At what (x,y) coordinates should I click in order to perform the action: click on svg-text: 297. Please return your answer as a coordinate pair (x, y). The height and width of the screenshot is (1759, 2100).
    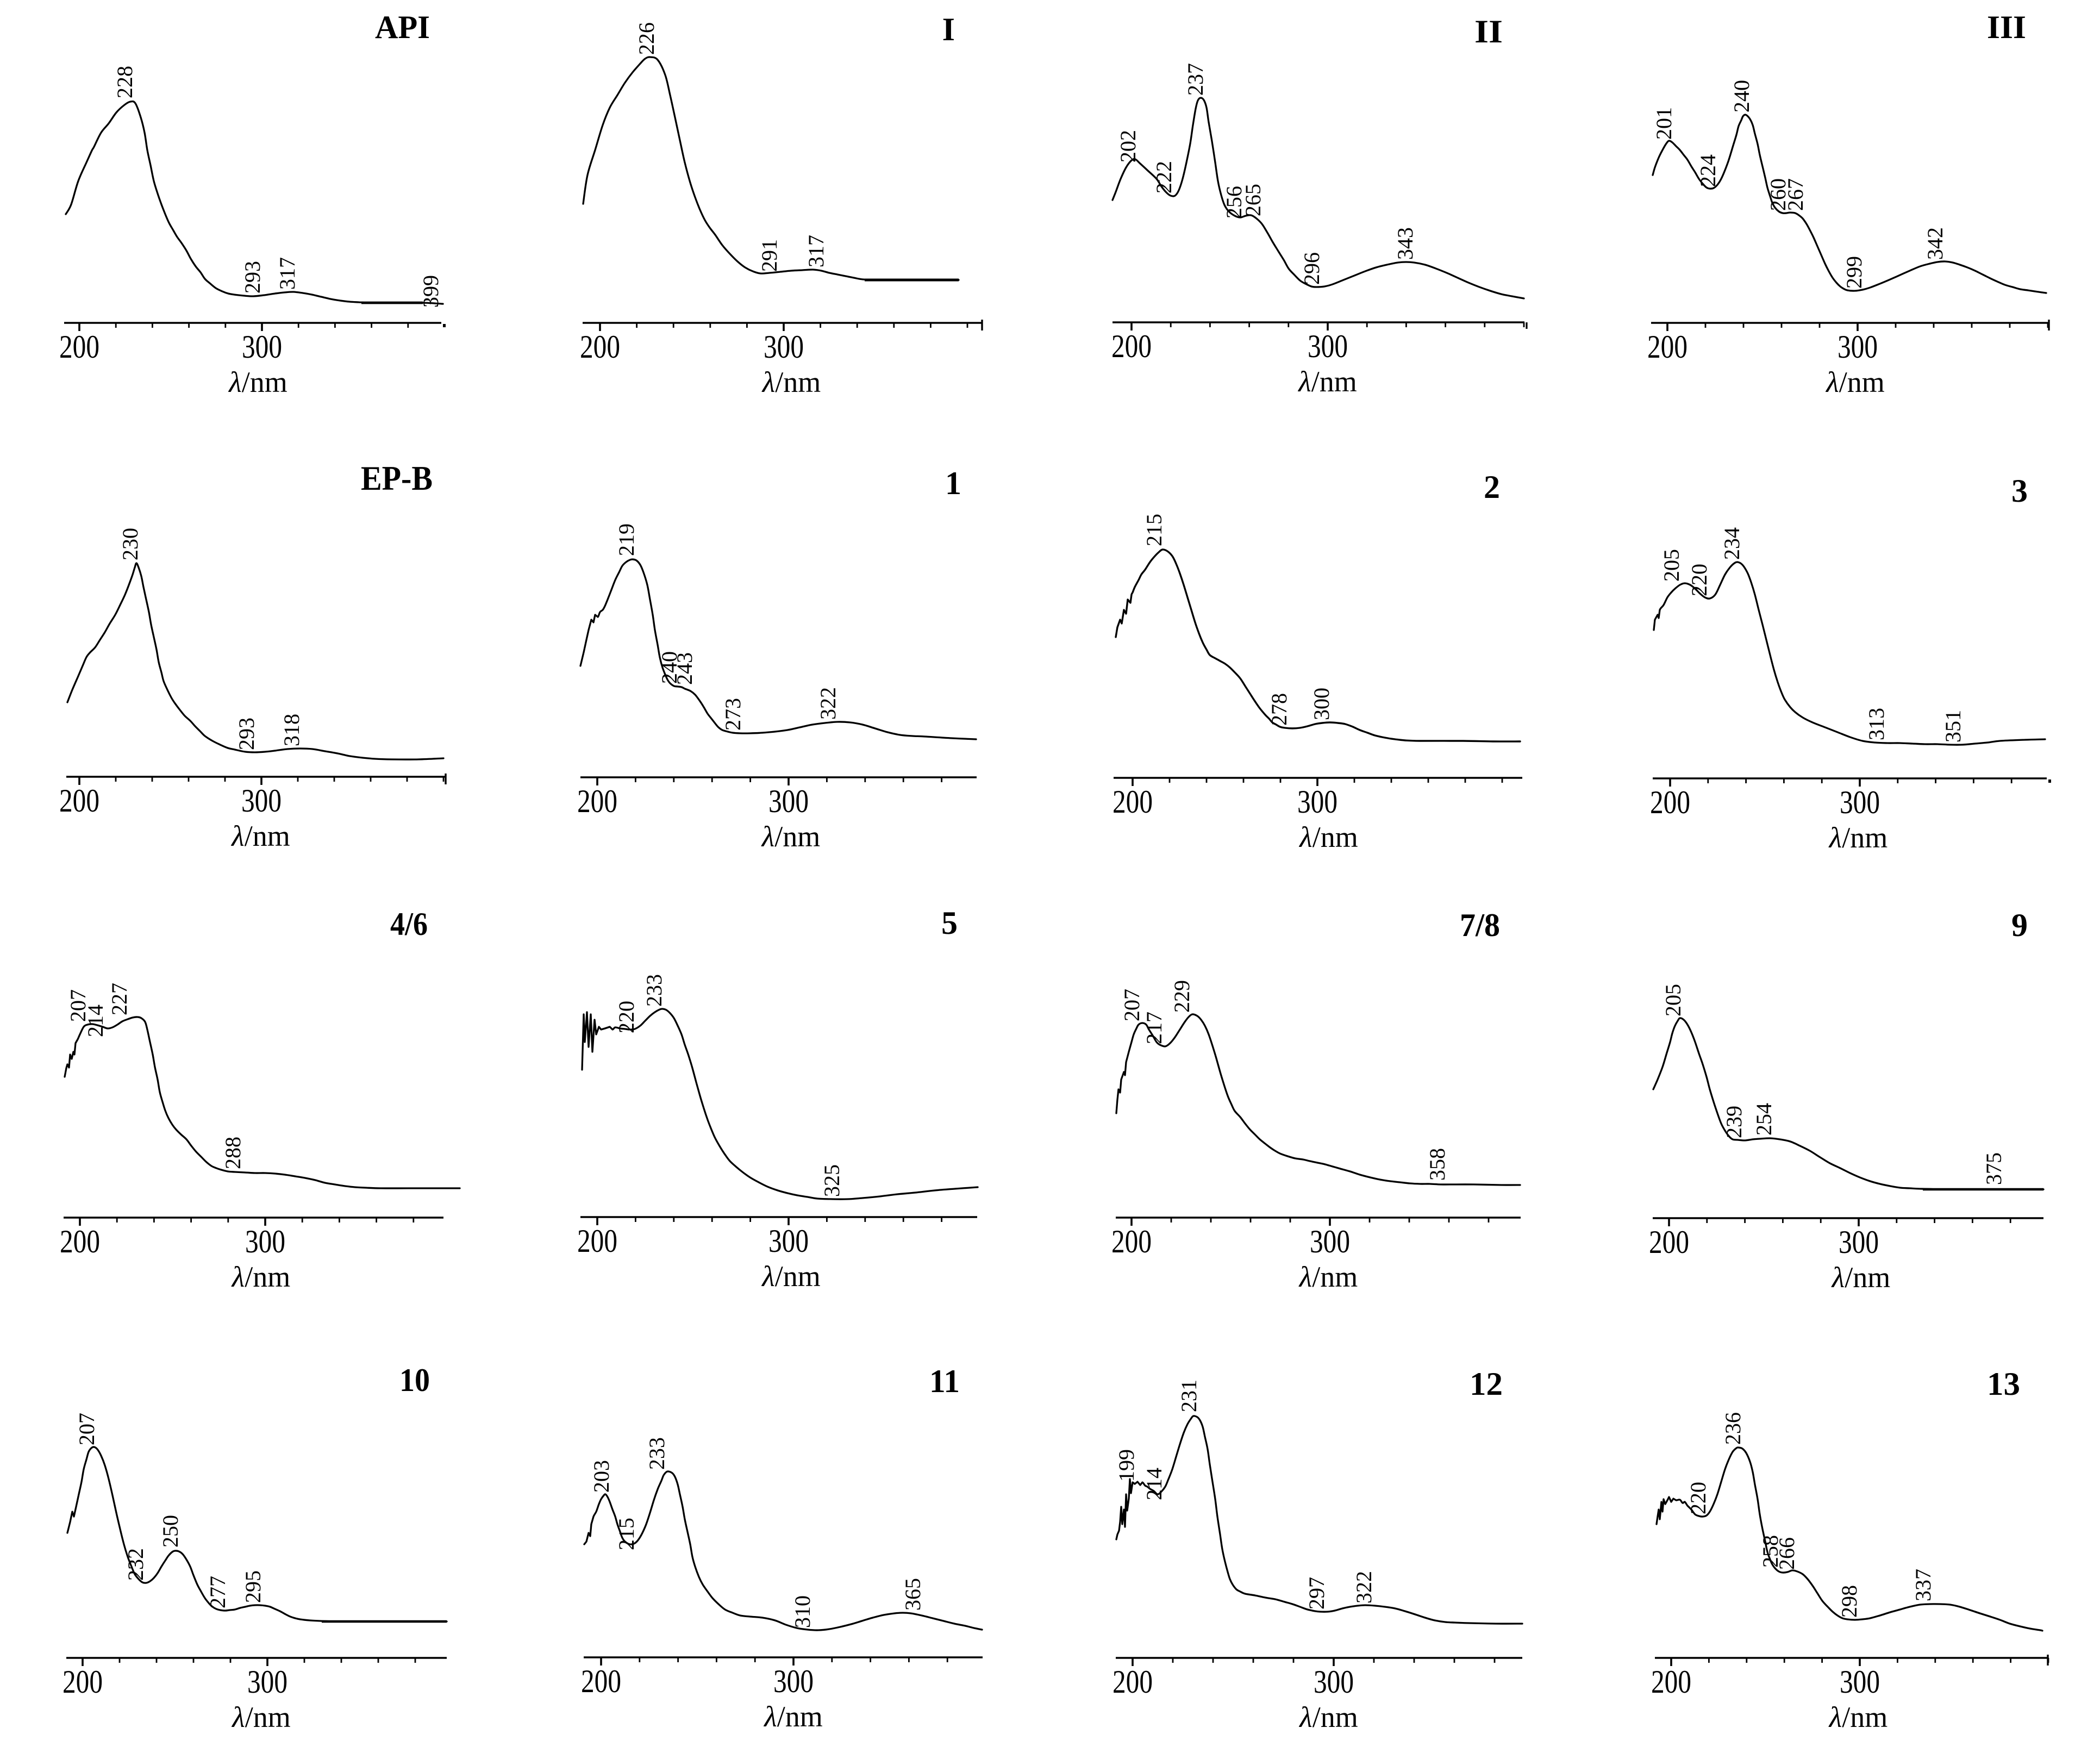
    Looking at the image, I should click on (1316, 1593).